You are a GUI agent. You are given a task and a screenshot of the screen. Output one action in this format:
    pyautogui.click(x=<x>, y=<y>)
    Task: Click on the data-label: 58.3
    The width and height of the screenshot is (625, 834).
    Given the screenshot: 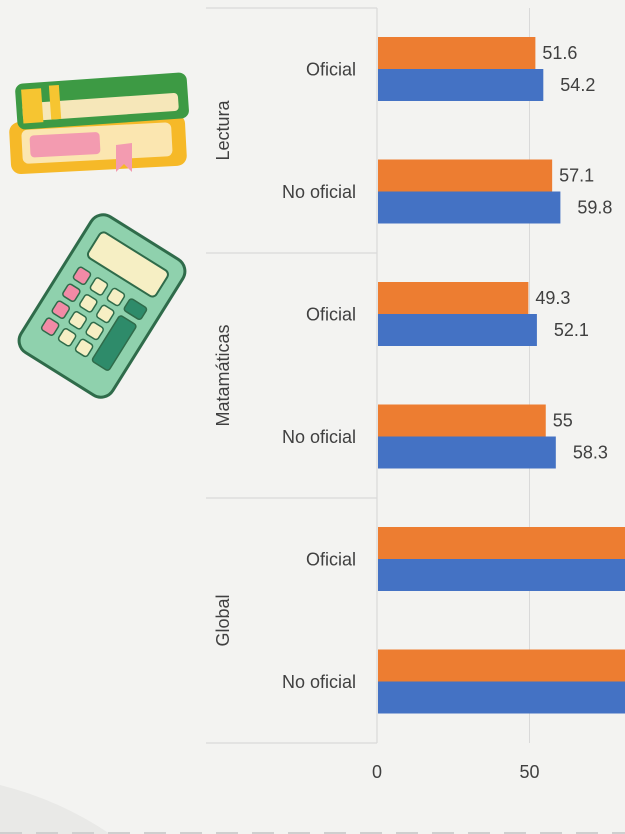 What is the action you would take?
    pyautogui.click(x=590, y=453)
    